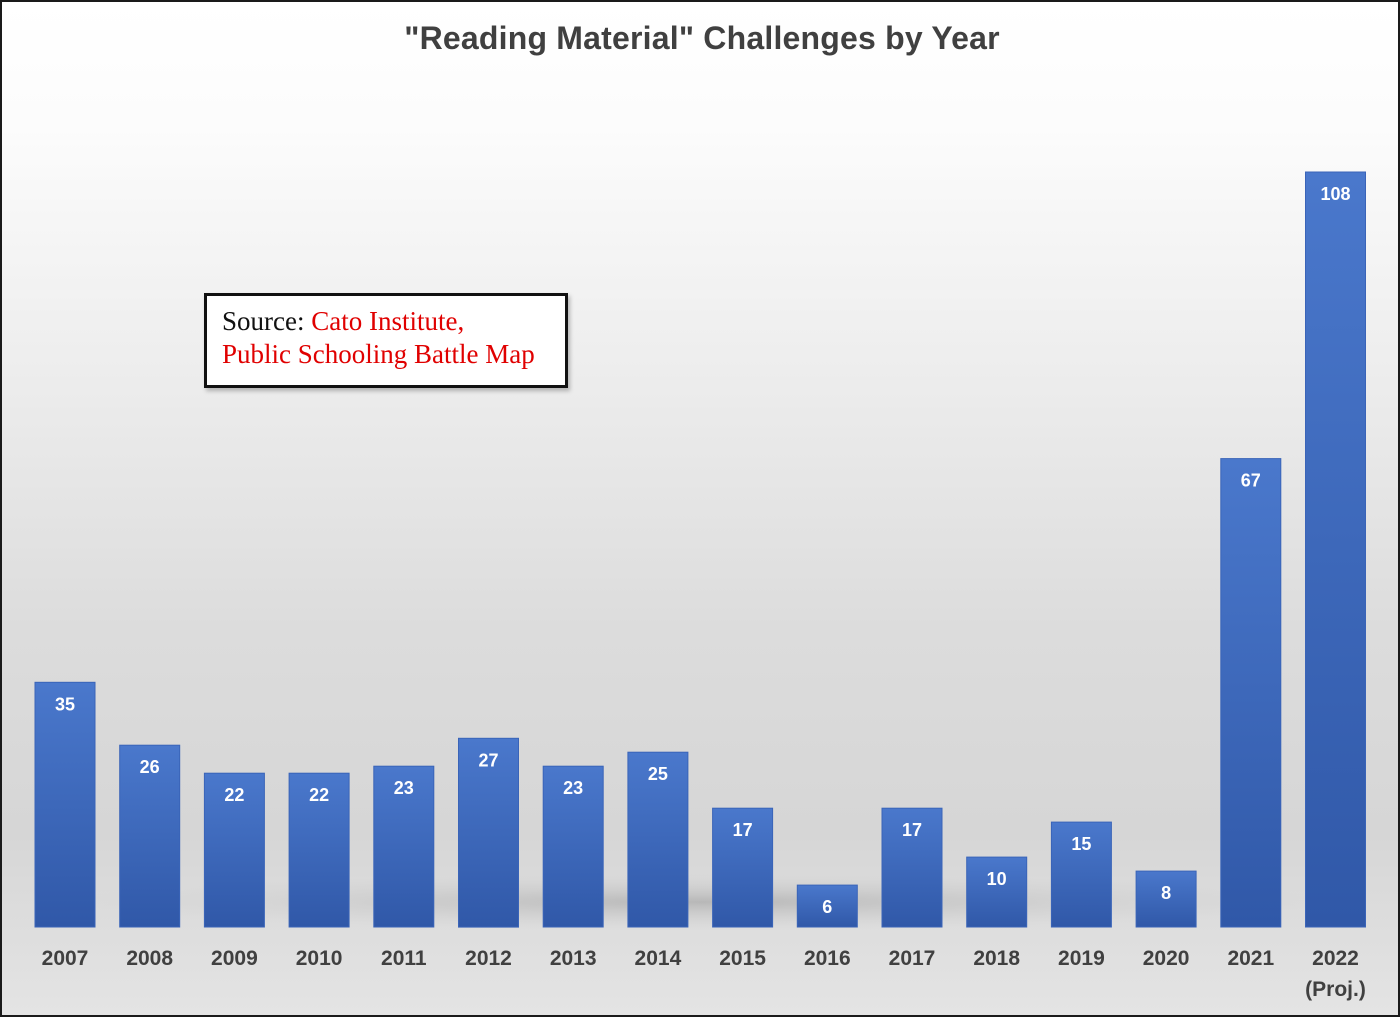 This screenshot has width=1400, height=1017. Describe the element at coordinates (827, 958) in the screenshot. I see `x-tick-label-2016: 2016` at that location.